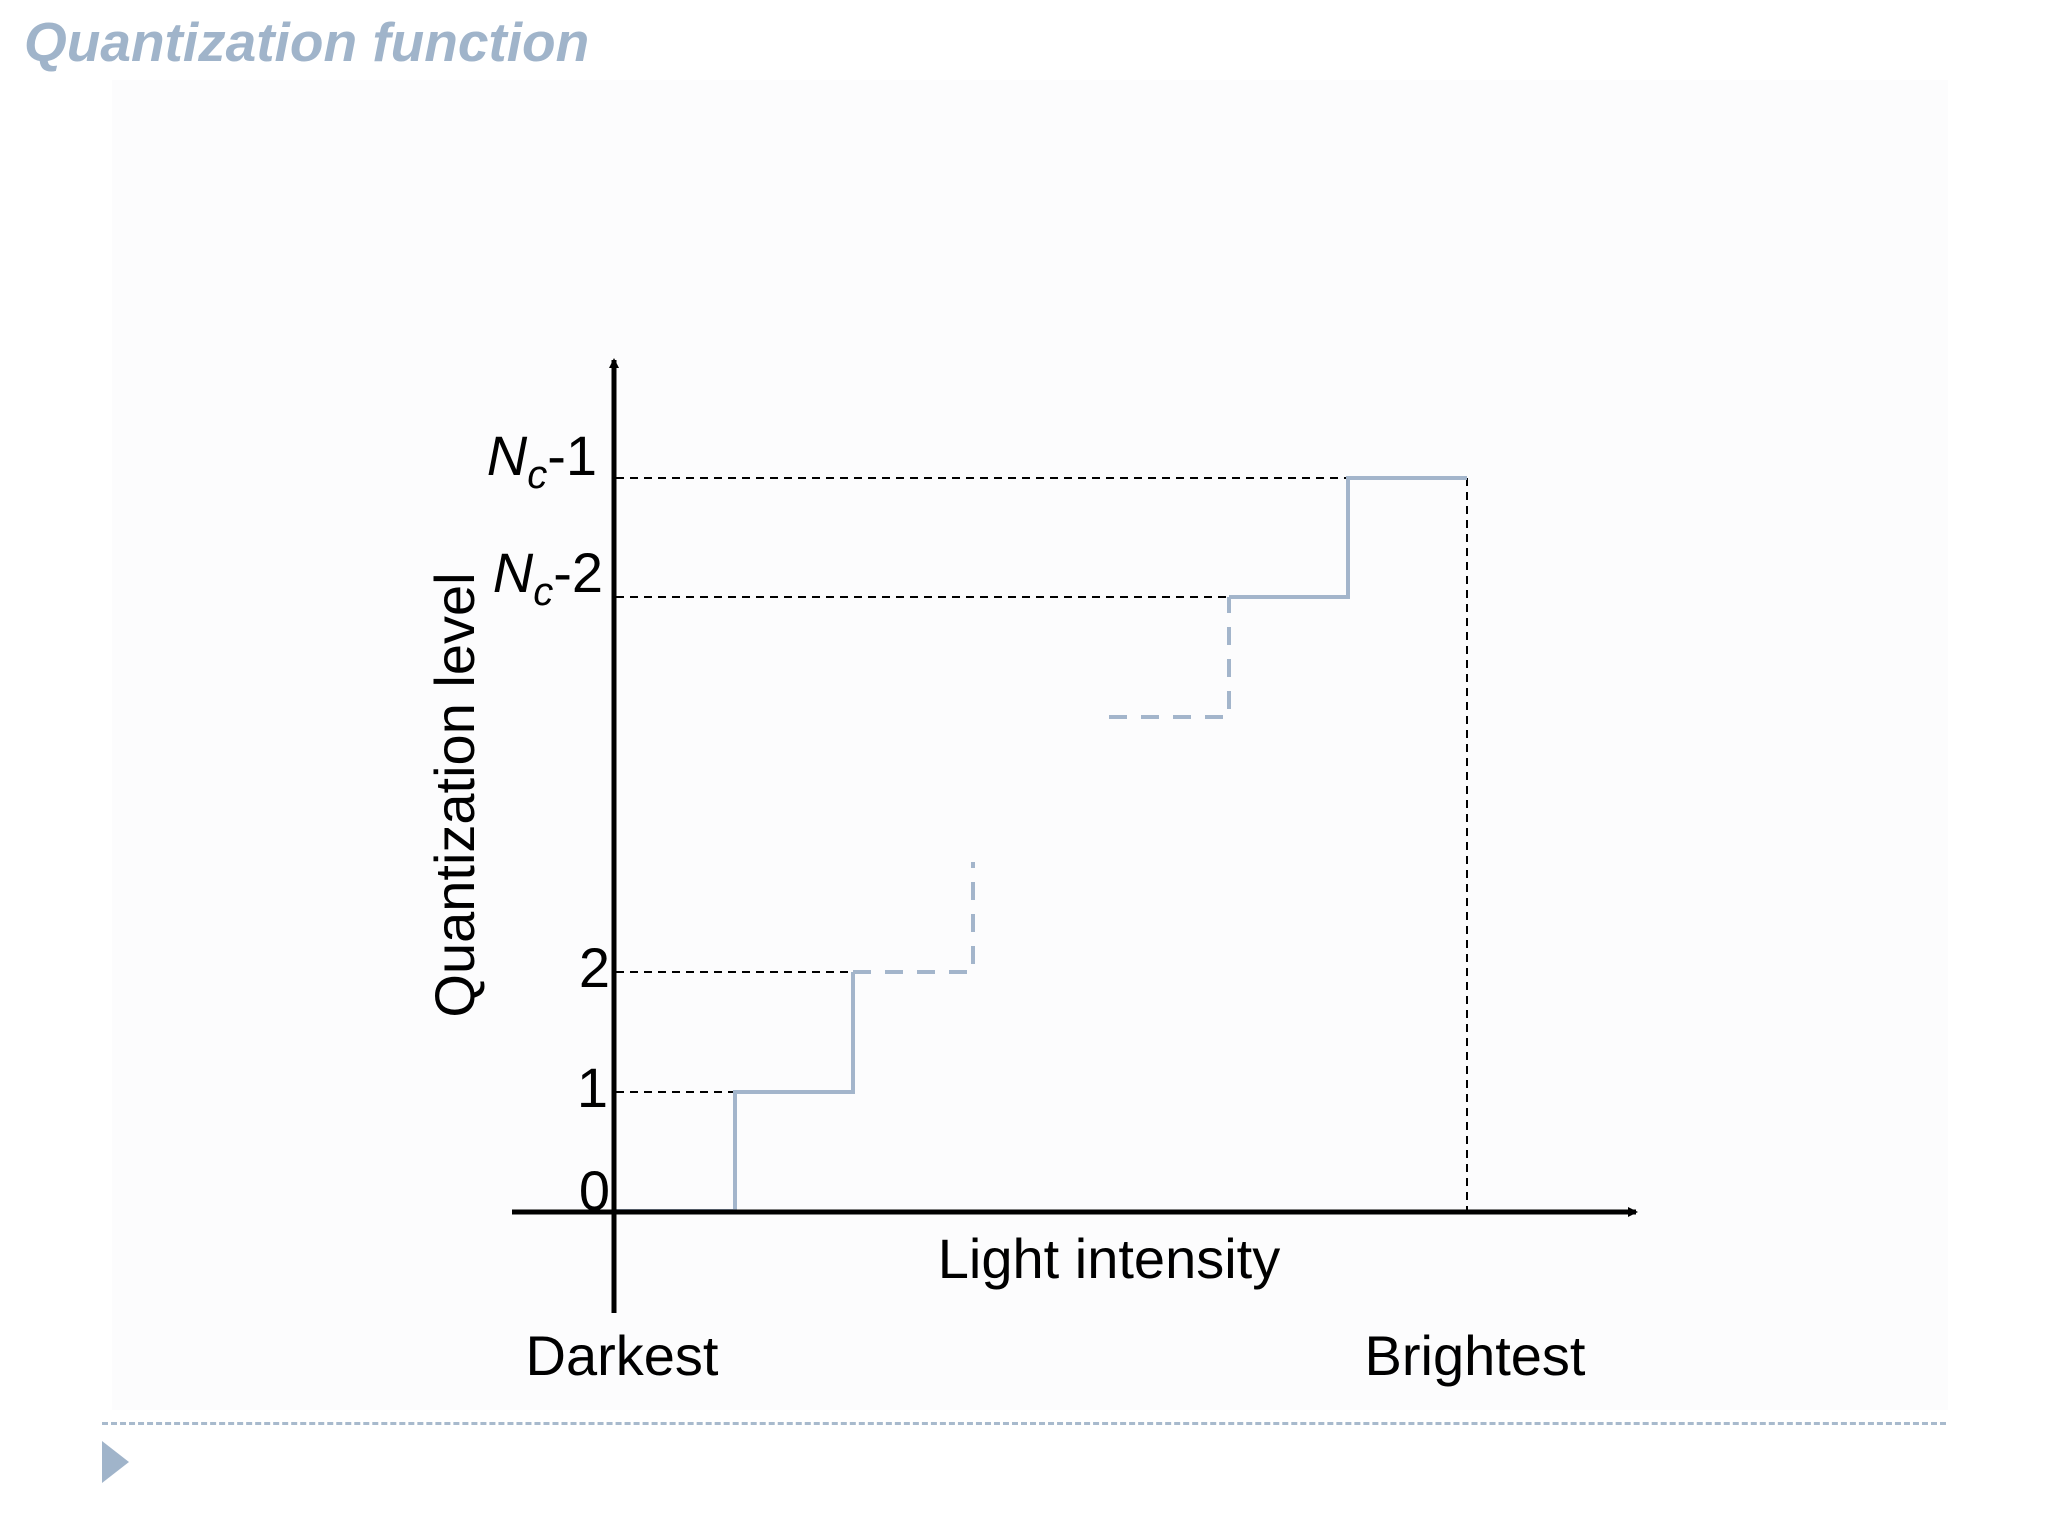  I want to click on staircase-high, so click(1348, 537).